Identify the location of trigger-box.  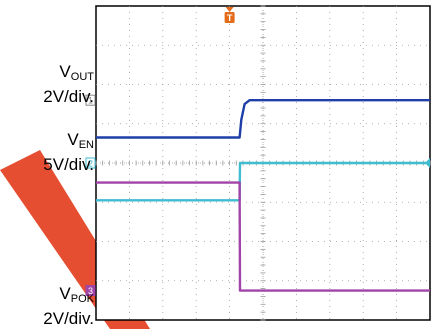
(229, 17).